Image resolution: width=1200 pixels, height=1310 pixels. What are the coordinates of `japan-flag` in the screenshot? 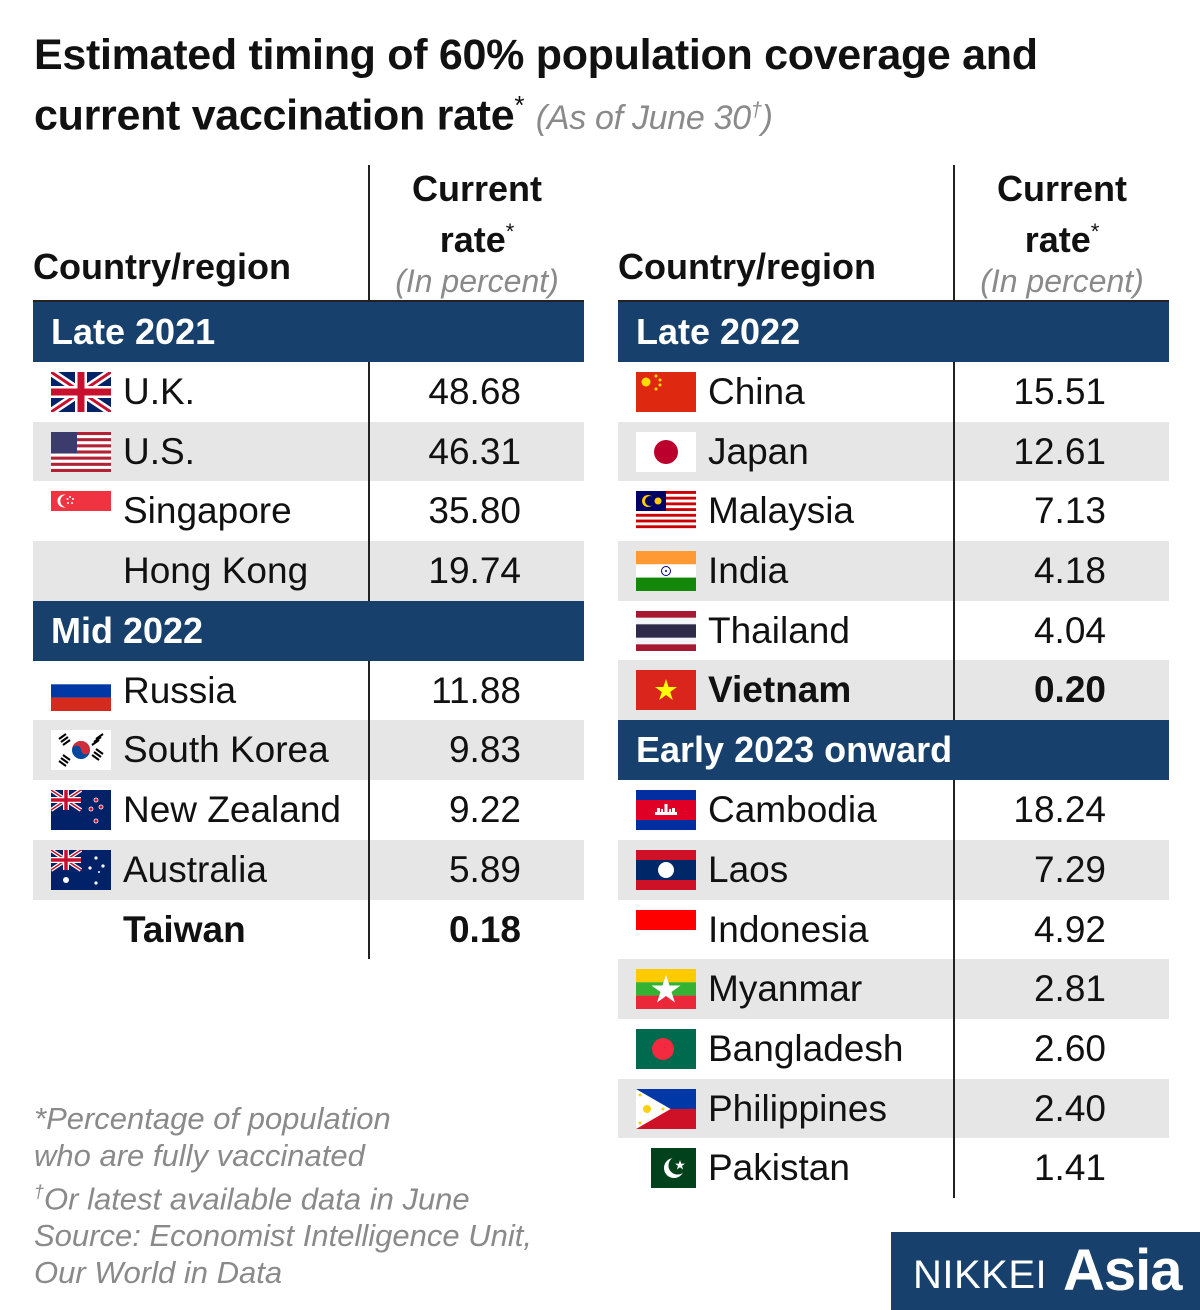 It's located at (666, 451).